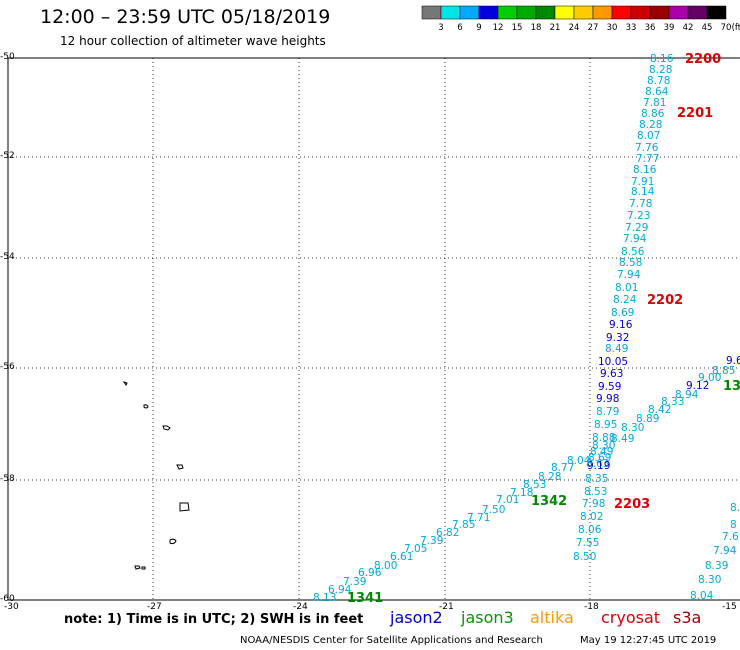  Describe the element at coordinates (185, 17) in the screenshot. I see `map-title: 12:00 – 23:59 UTC 05/18/2019` at that location.